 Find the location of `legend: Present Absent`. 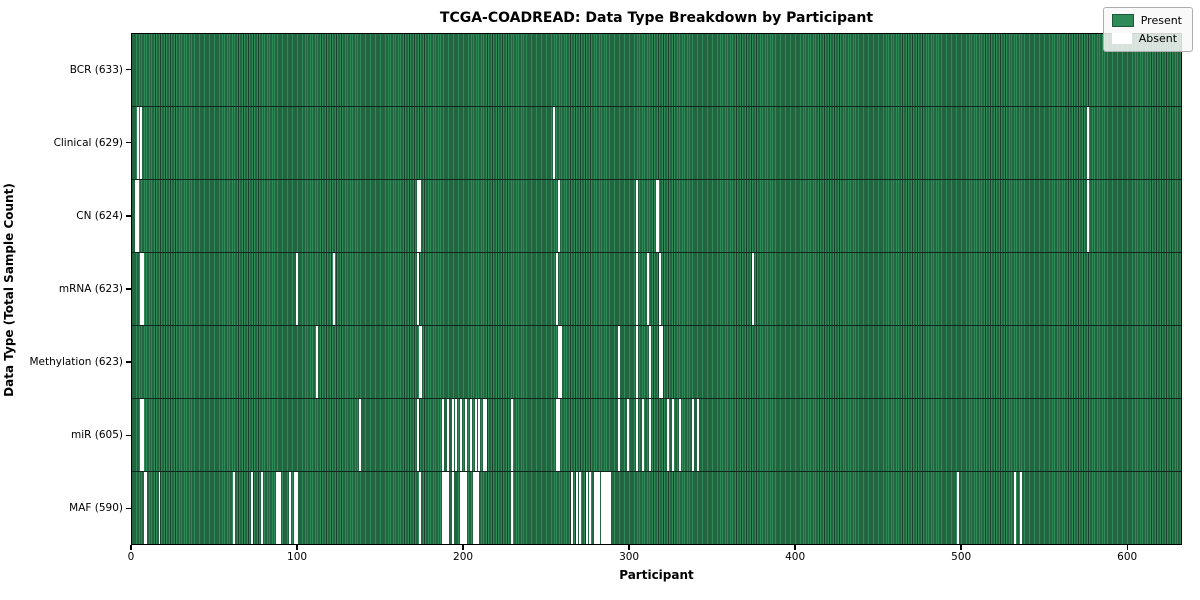

legend: Present Absent is located at coordinates (1147, 29).